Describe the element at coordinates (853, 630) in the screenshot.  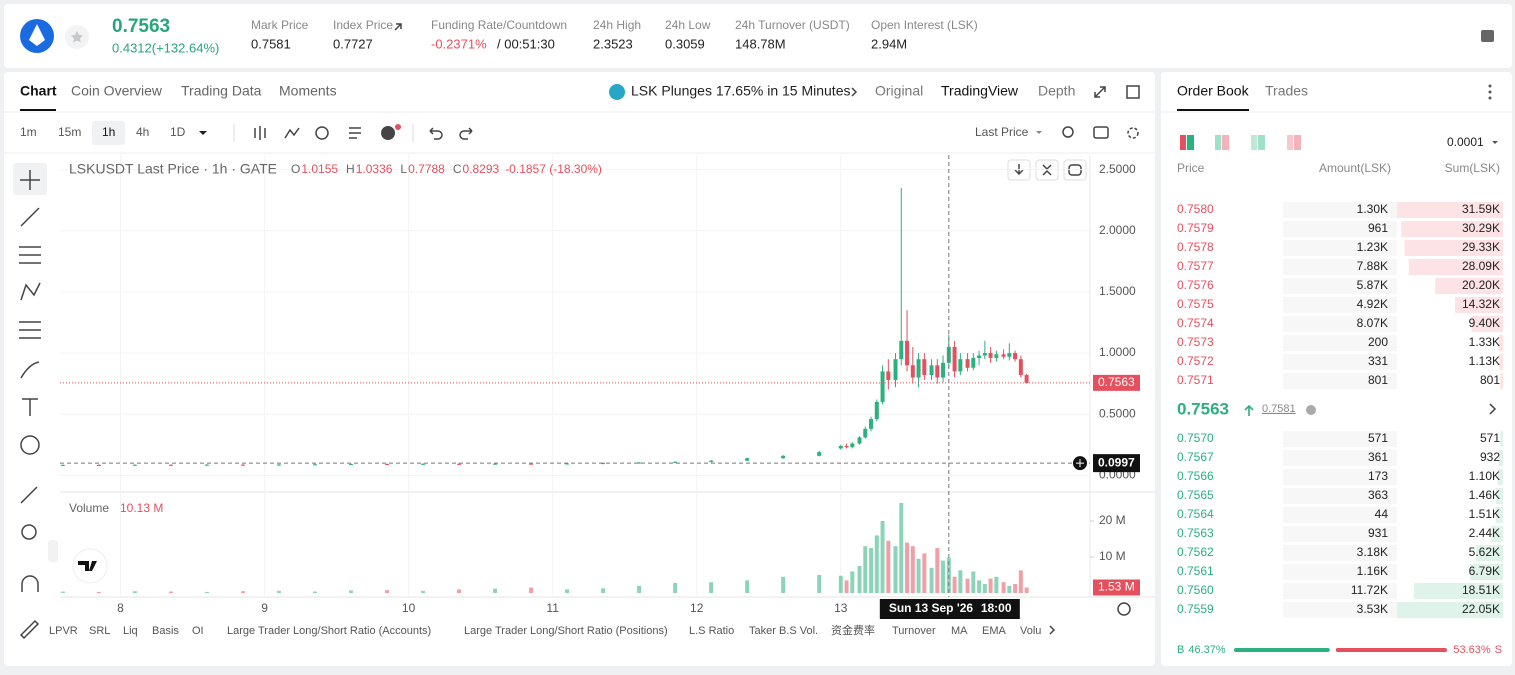
I see `indicator: 资金费率` at that location.